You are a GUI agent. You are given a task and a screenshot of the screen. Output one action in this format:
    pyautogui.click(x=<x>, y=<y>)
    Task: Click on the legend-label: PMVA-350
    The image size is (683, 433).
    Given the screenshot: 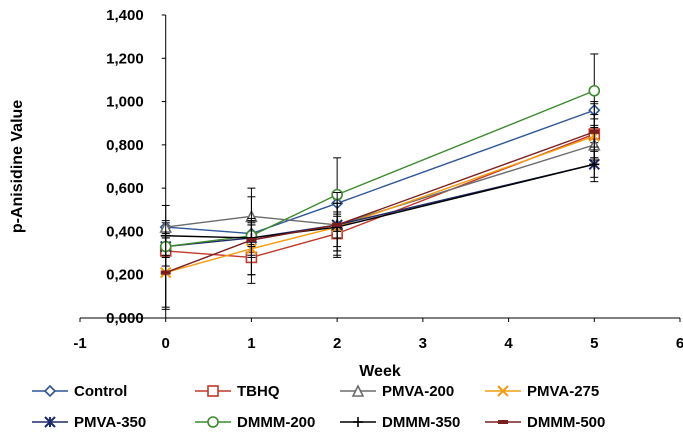 What is the action you would take?
    pyautogui.click(x=110, y=422)
    